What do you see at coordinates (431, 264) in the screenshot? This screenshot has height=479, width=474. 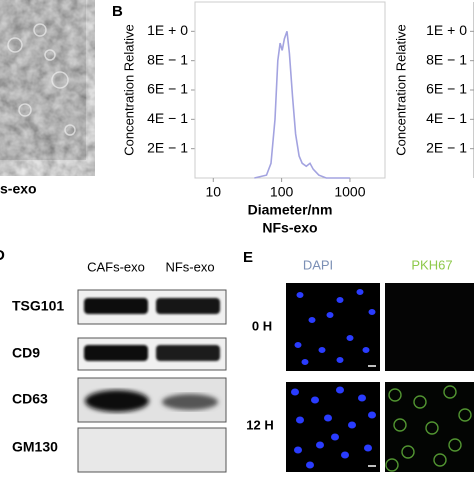 I see `column-header: PKH67` at bounding box center [431, 264].